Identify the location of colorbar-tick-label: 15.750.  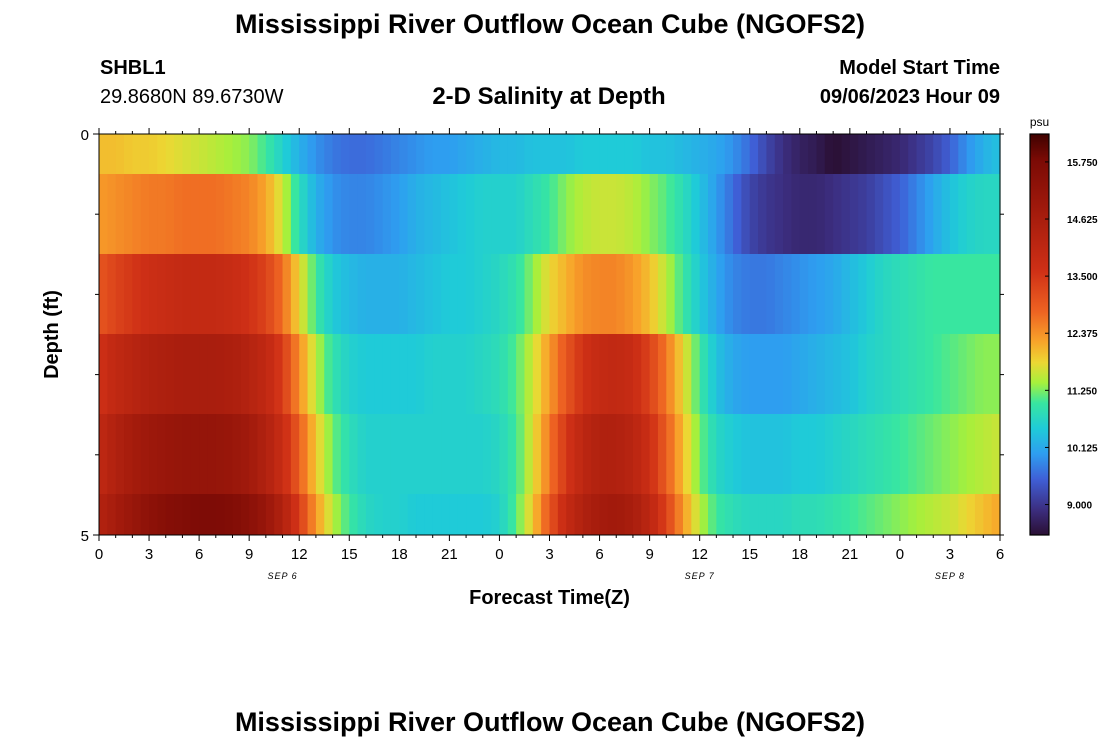
(1082, 163).